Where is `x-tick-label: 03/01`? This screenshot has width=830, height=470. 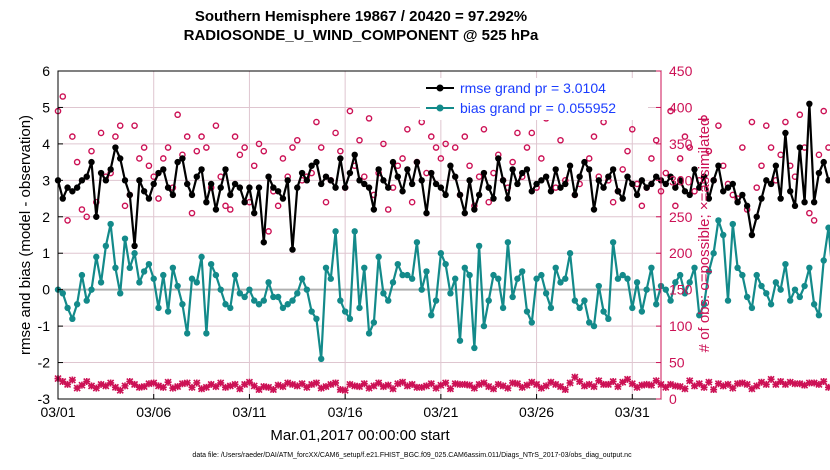
x-tick-label: 03/01 is located at coordinates (57, 412).